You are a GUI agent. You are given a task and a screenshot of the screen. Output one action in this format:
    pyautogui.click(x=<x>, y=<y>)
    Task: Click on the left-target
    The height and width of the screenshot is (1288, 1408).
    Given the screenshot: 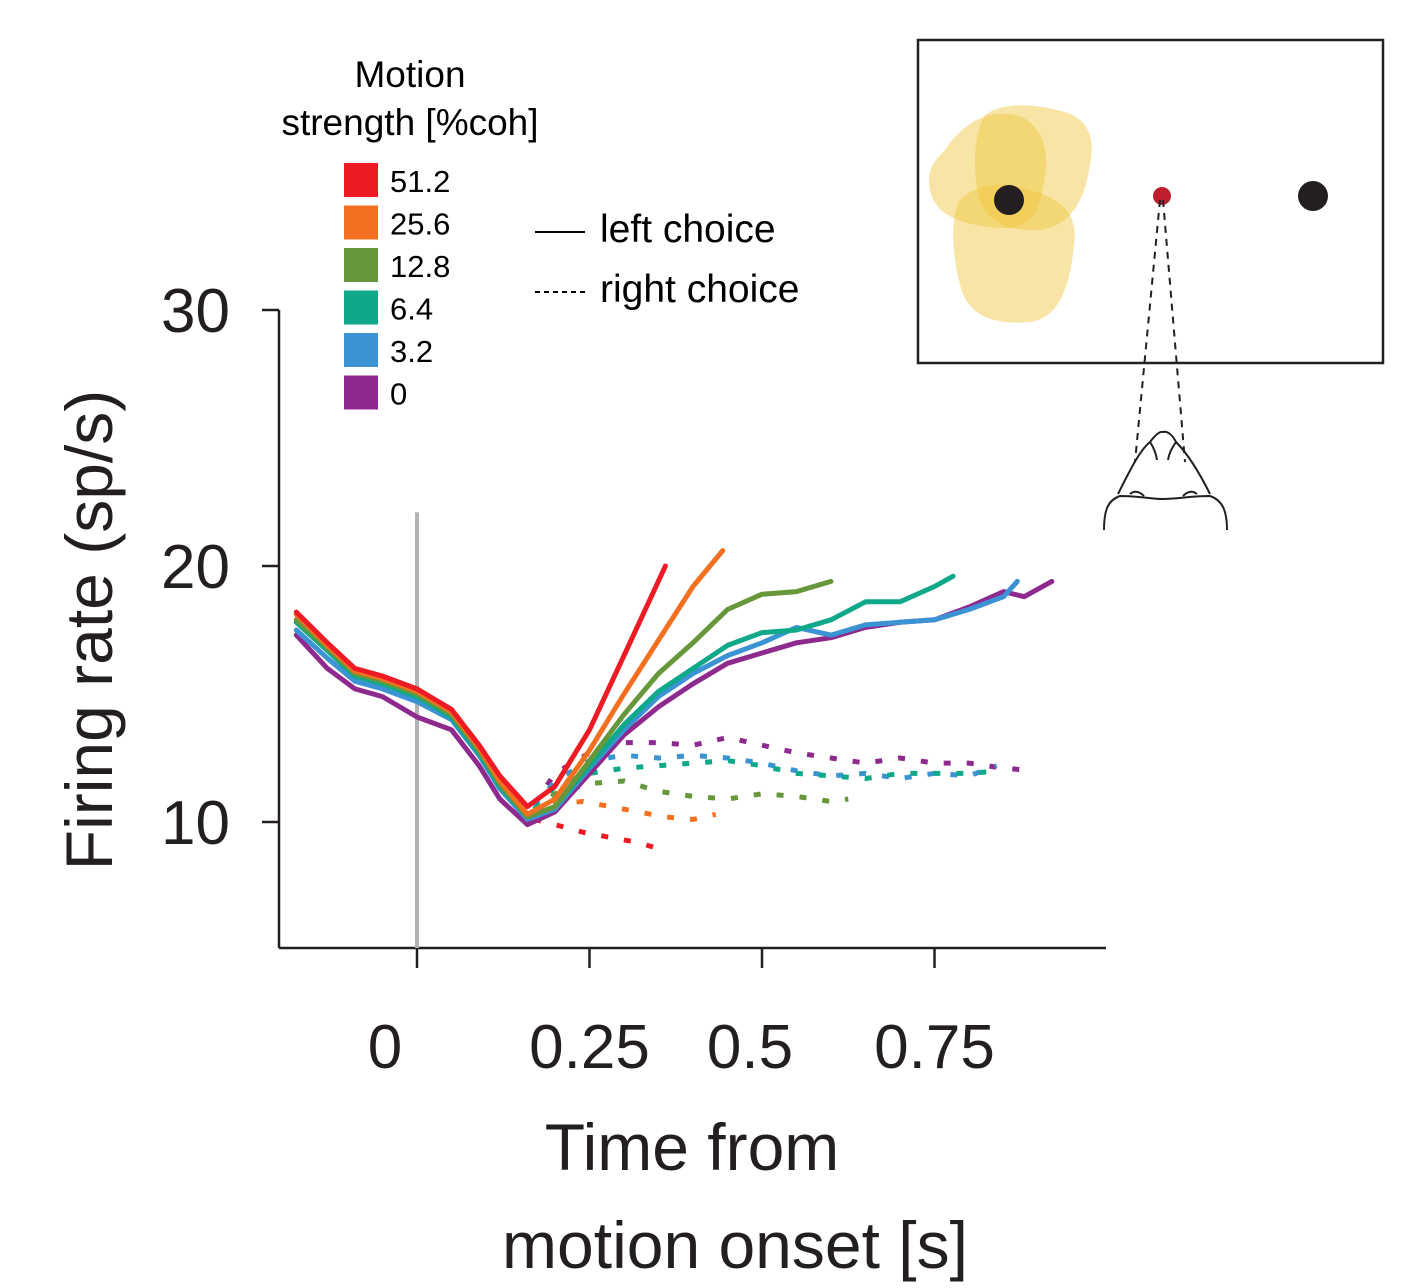 What is the action you would take?
    pyautogui.click(x=1009, y=200)
    